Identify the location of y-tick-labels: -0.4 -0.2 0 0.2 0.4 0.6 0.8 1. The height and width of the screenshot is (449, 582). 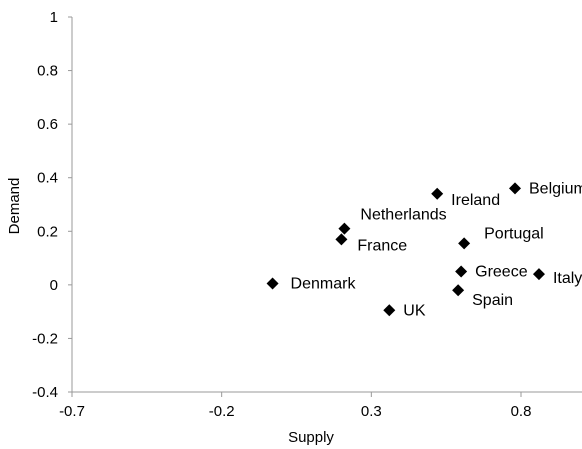
(52, 205).